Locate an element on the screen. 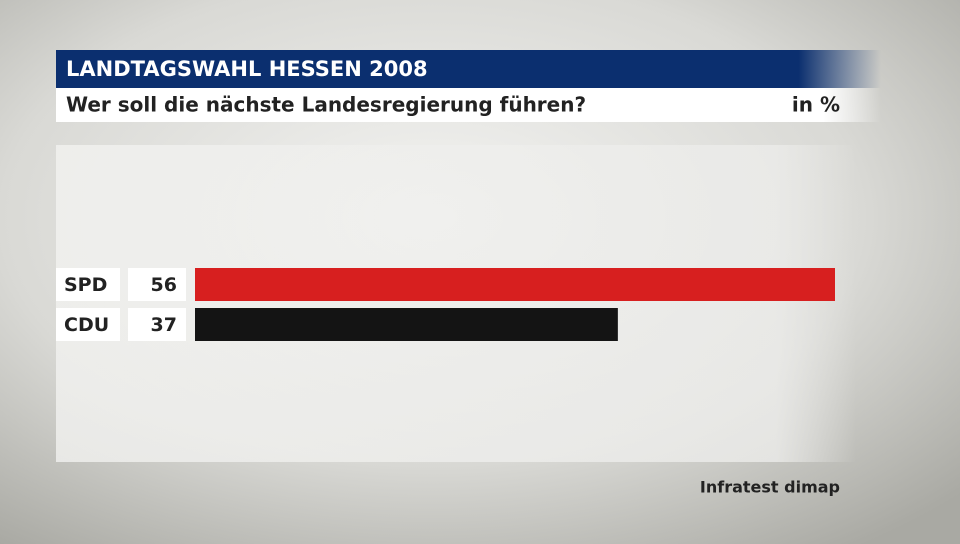 The width and height of the screenshot is (960, 544). category-label: SPD is located at coordinates (85, 285).